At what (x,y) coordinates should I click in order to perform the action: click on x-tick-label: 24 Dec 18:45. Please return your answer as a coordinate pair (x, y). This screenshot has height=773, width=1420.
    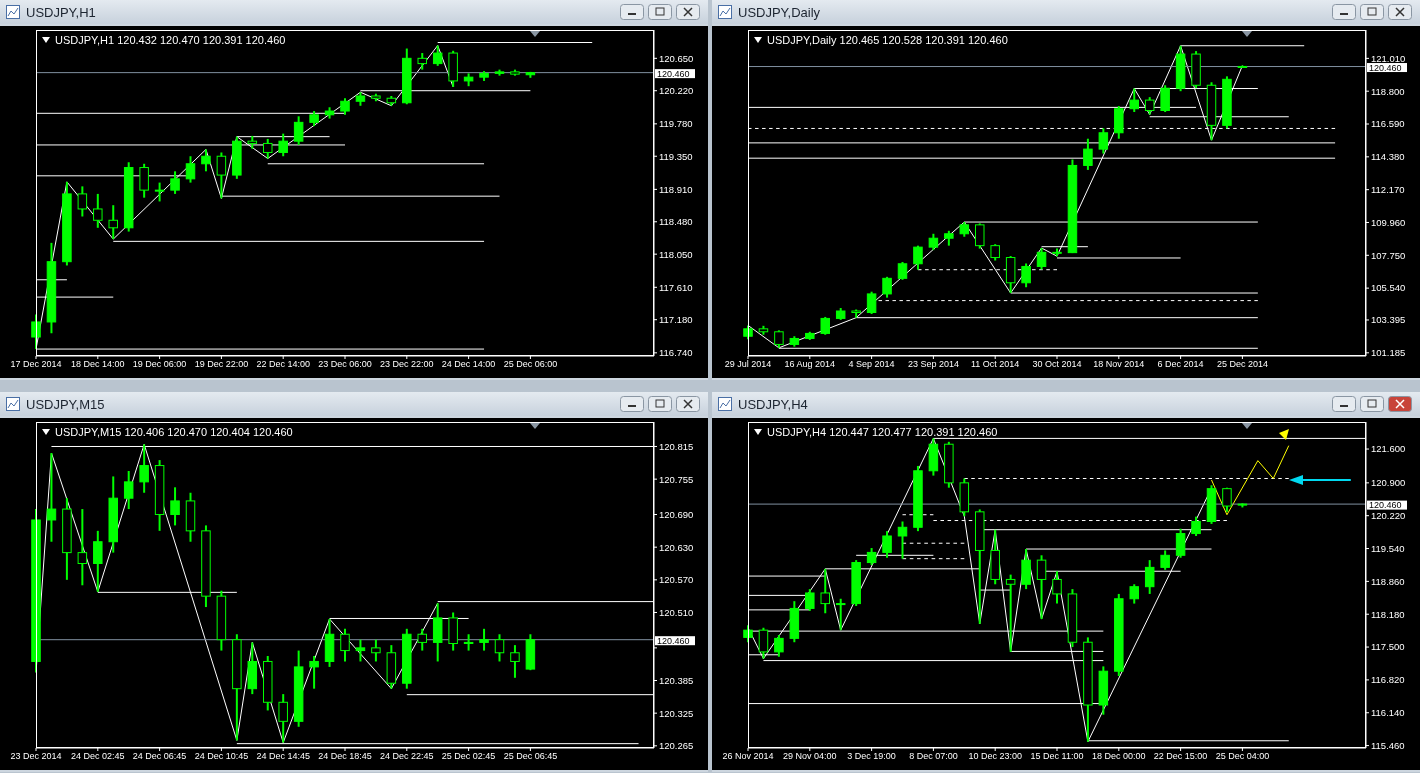
    Looking at the image, I should click on (345, 756).